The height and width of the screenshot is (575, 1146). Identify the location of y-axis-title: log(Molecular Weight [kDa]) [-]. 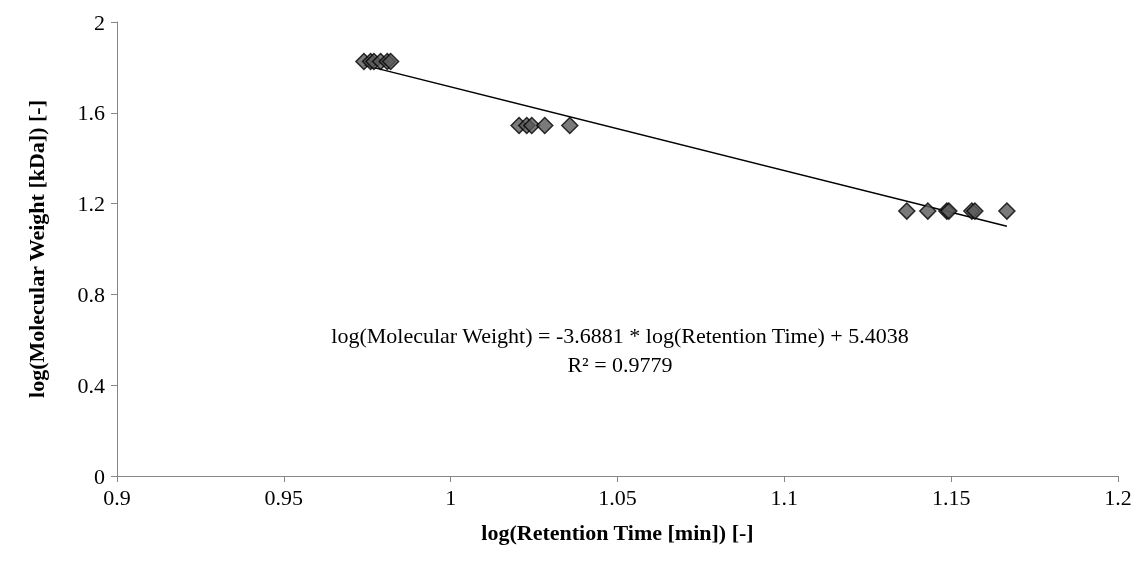
(36, 249).